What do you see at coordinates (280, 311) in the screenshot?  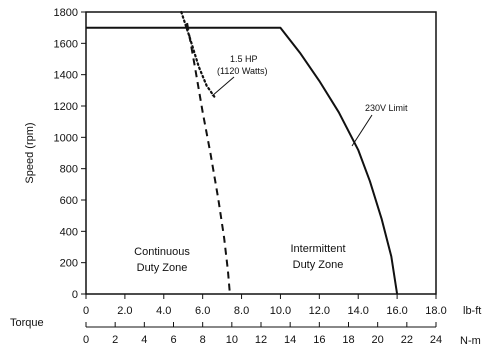 I see `x-lbft-tick-label: 10.0` at bounding box center [280, 311].